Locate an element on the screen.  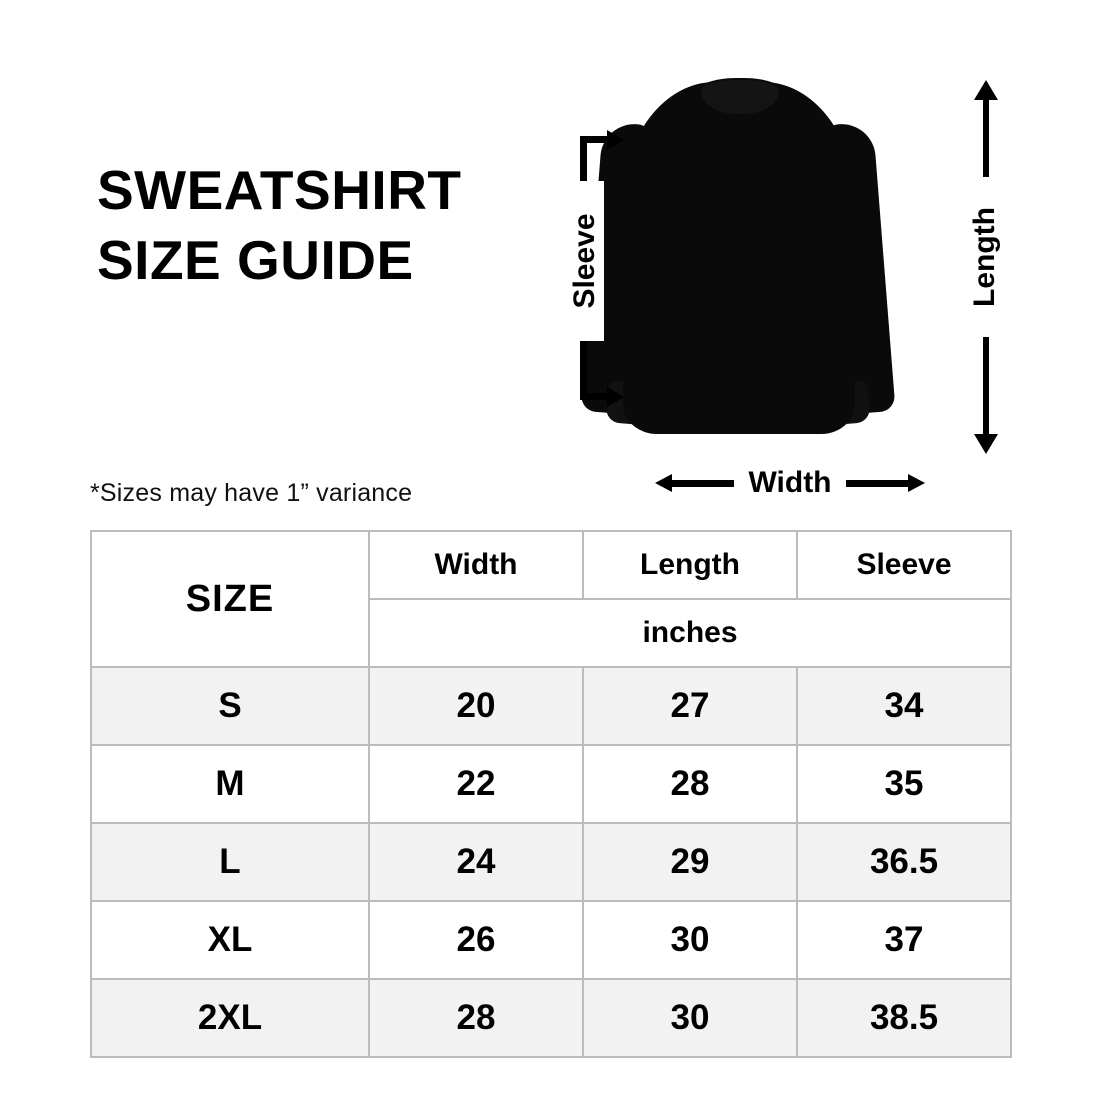
table-row: 2XL 28 30 38.5 is located at coordinates (551, 1018).